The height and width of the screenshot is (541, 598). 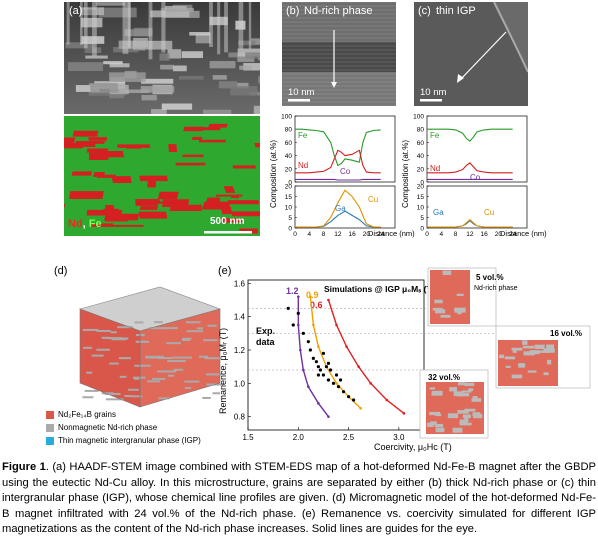 What do you see at coordinates (421, 208) in the screenshot?
I see `c-bottom-ytick: 10` at bounding box center [421, 208].